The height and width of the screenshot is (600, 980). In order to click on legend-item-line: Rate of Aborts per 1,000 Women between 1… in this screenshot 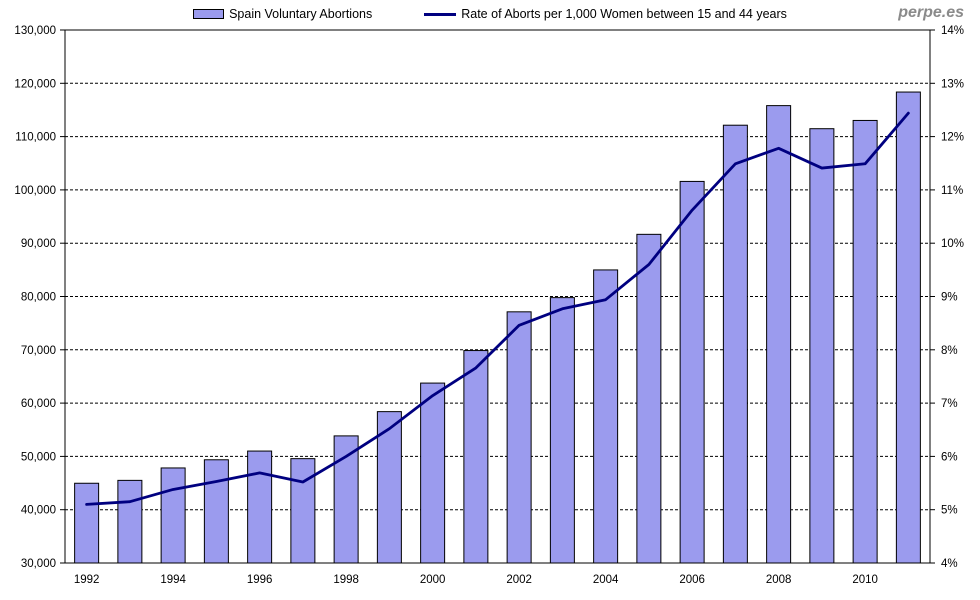, I will do `click(605, 14)`.